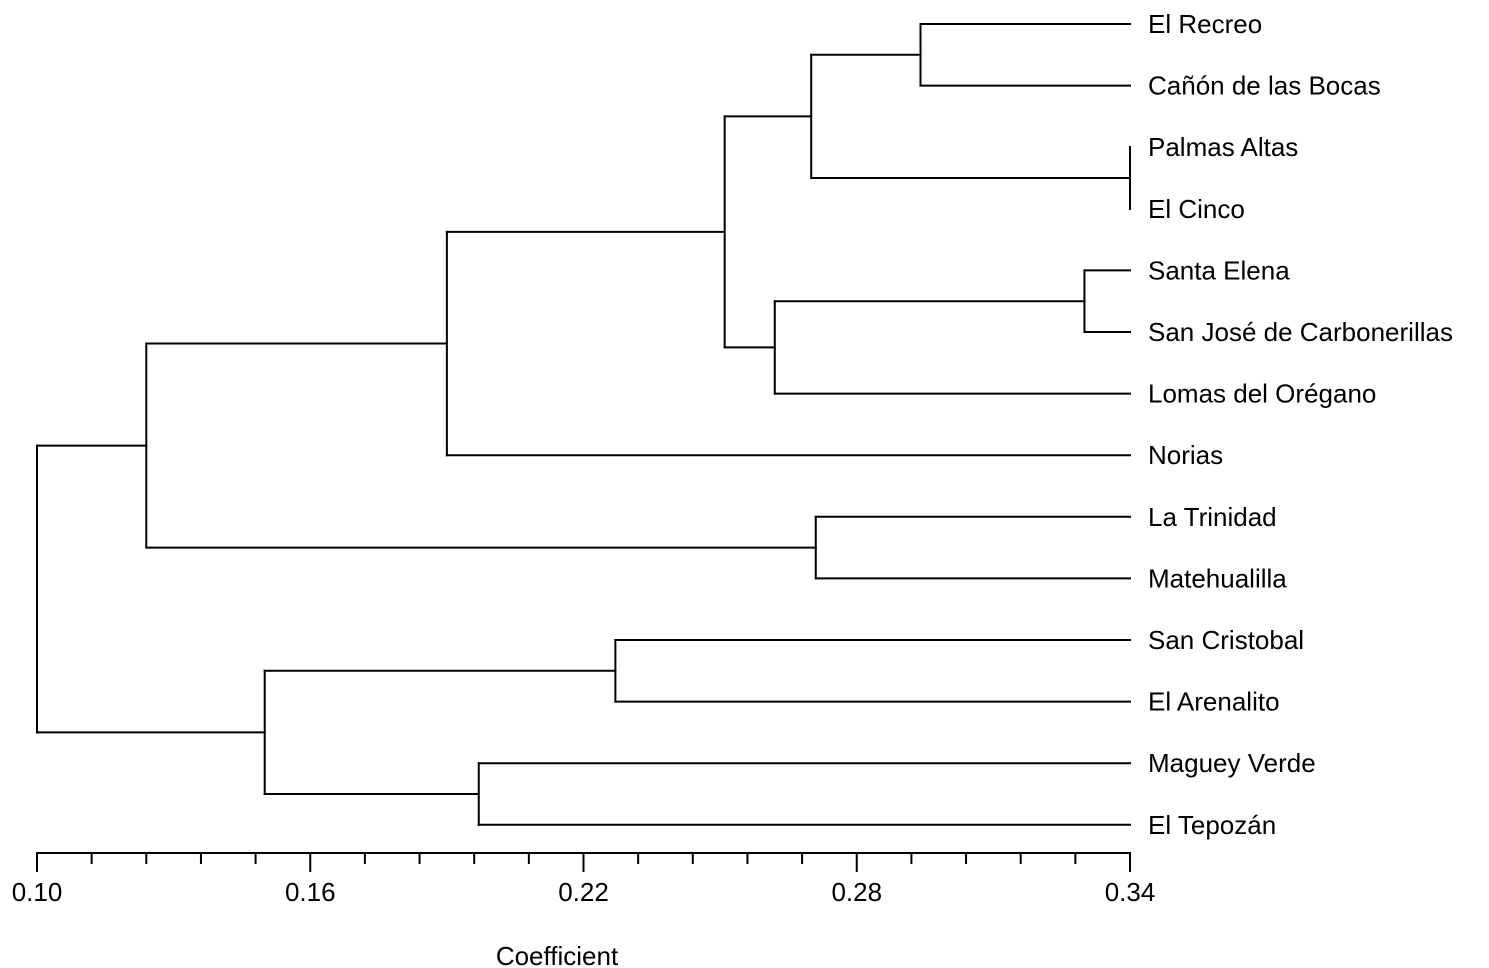  I want to click on leaf-label: San José de Carbonerillas, so click(1300, 332).